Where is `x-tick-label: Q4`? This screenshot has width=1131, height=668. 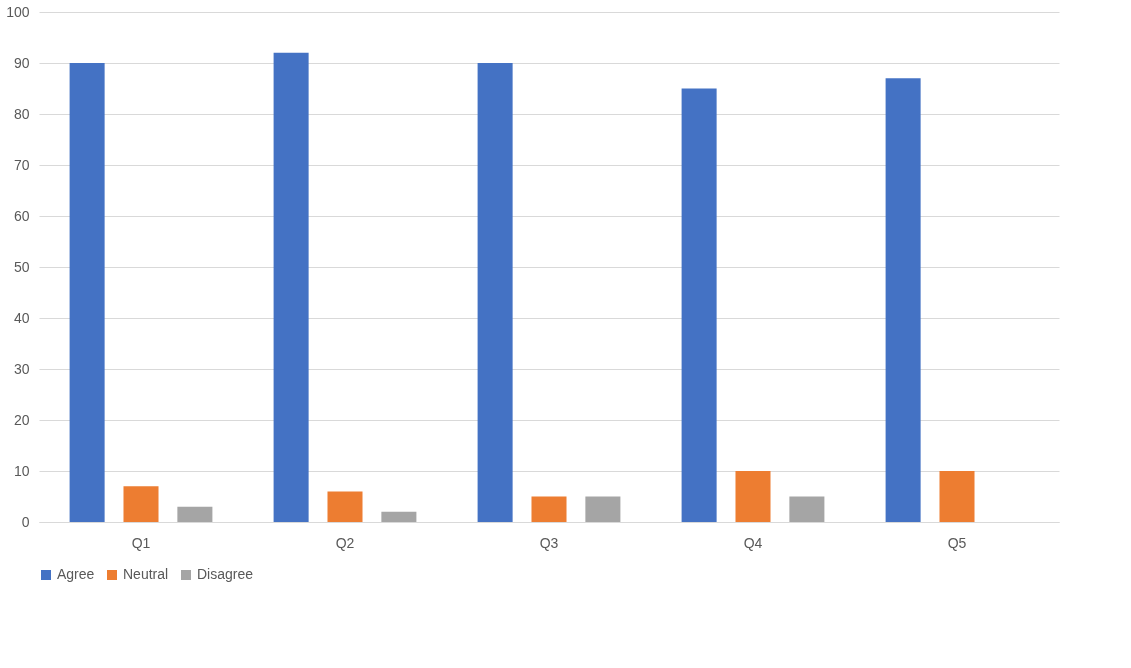 x-tick-label: Q4 is located at coordinates (753, 542).